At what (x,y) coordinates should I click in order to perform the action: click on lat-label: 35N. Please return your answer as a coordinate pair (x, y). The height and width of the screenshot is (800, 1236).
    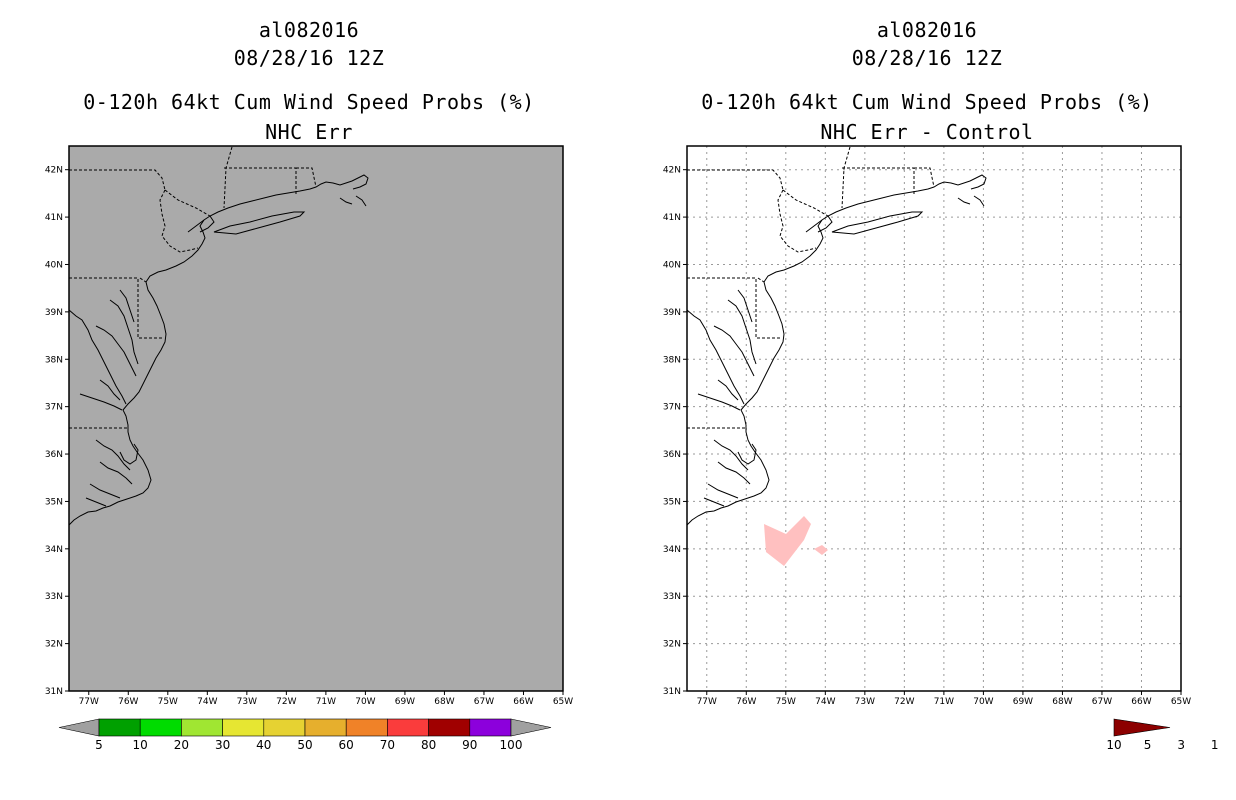
    Looking at the image, I should click on (672, 502).